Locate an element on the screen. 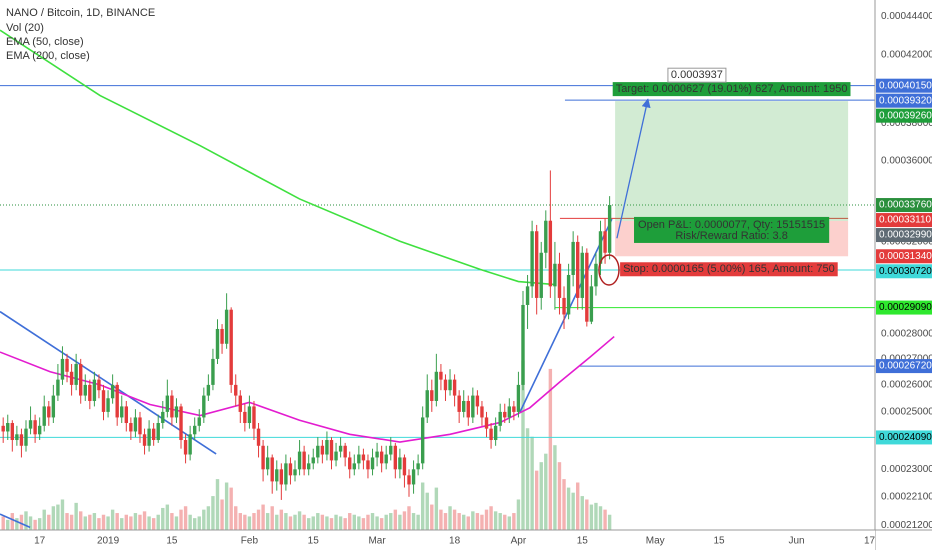  y-tick-label: 0.00036000 is located at coordinates (906, 160).